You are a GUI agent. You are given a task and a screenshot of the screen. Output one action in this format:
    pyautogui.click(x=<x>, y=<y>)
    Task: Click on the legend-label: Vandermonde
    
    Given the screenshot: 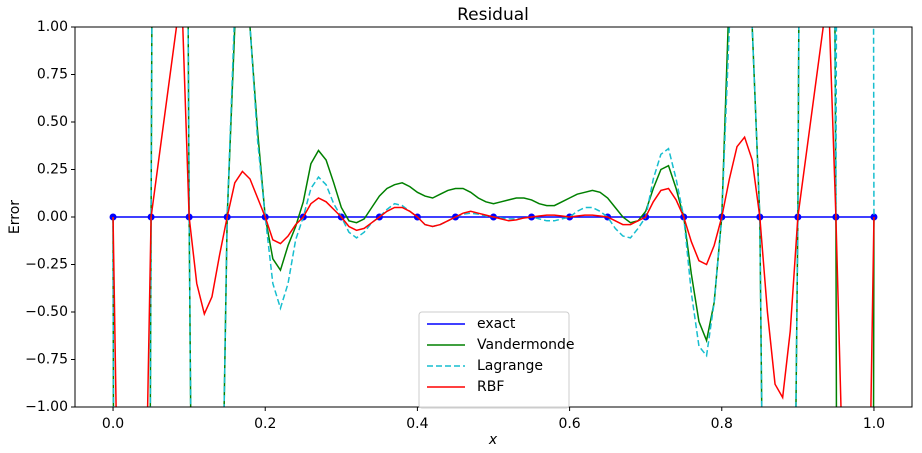 What is the action you would take?
    pyautogui.click(x=526, y=345)
    